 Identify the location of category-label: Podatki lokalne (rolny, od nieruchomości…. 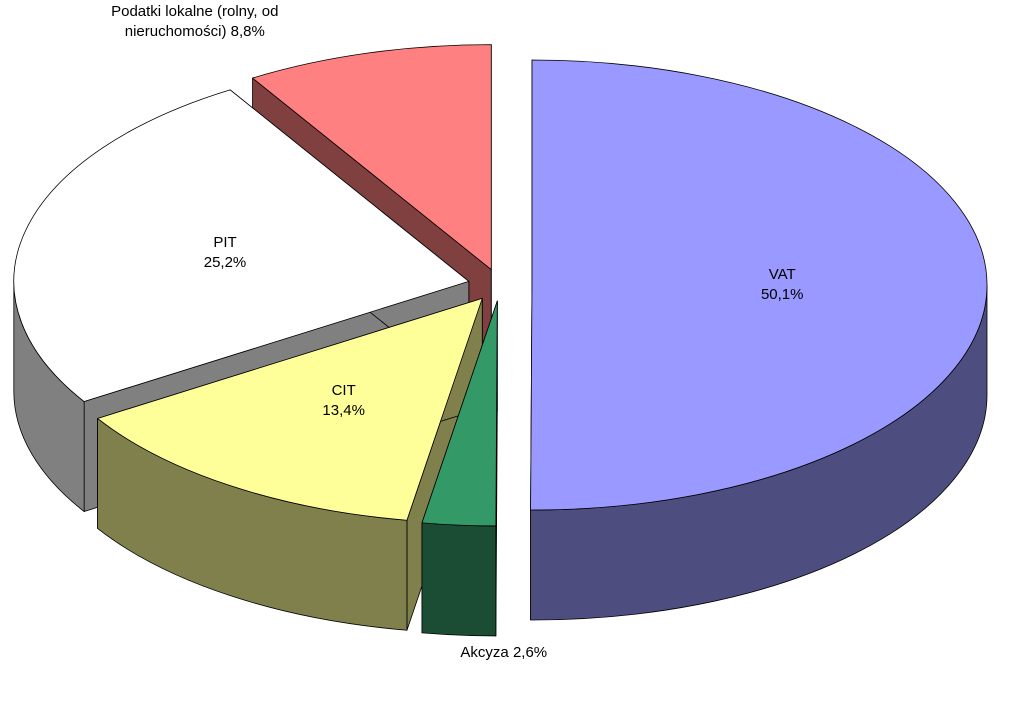
(195, 21).